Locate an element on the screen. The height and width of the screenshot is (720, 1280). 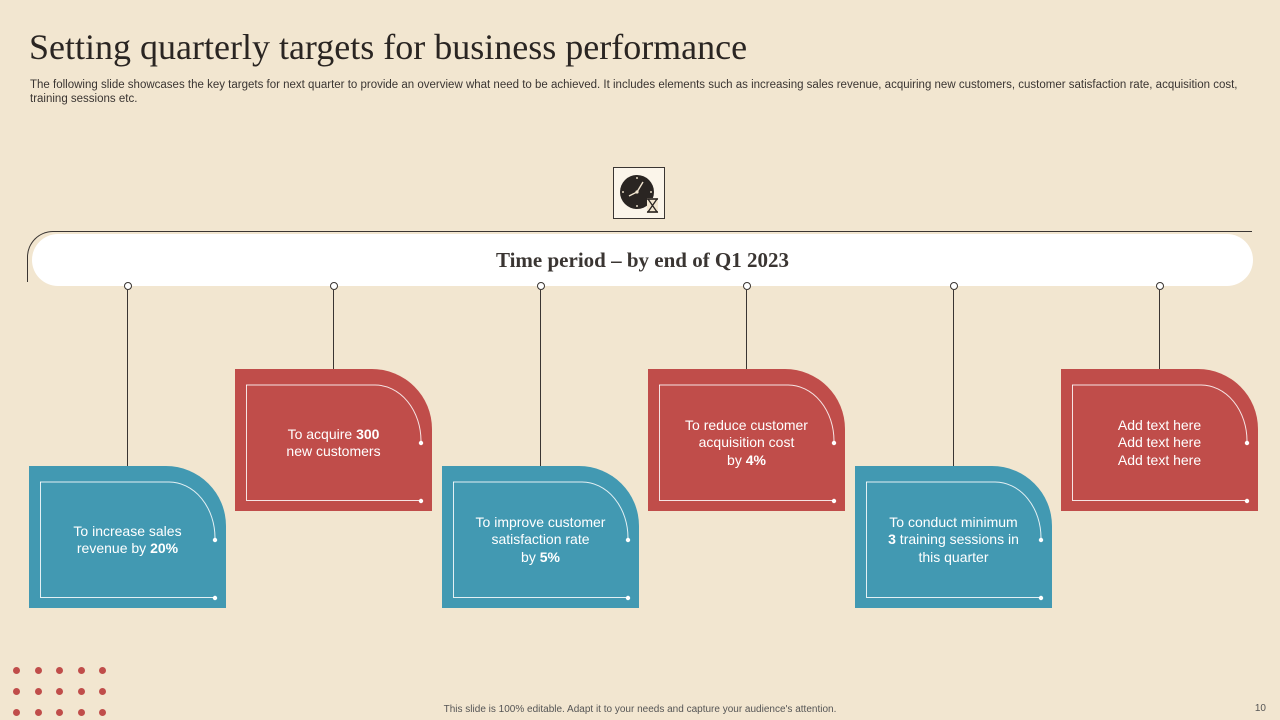
target-card: To reduce customer acquisition cost by 4% is located at coordinates (746, 440).